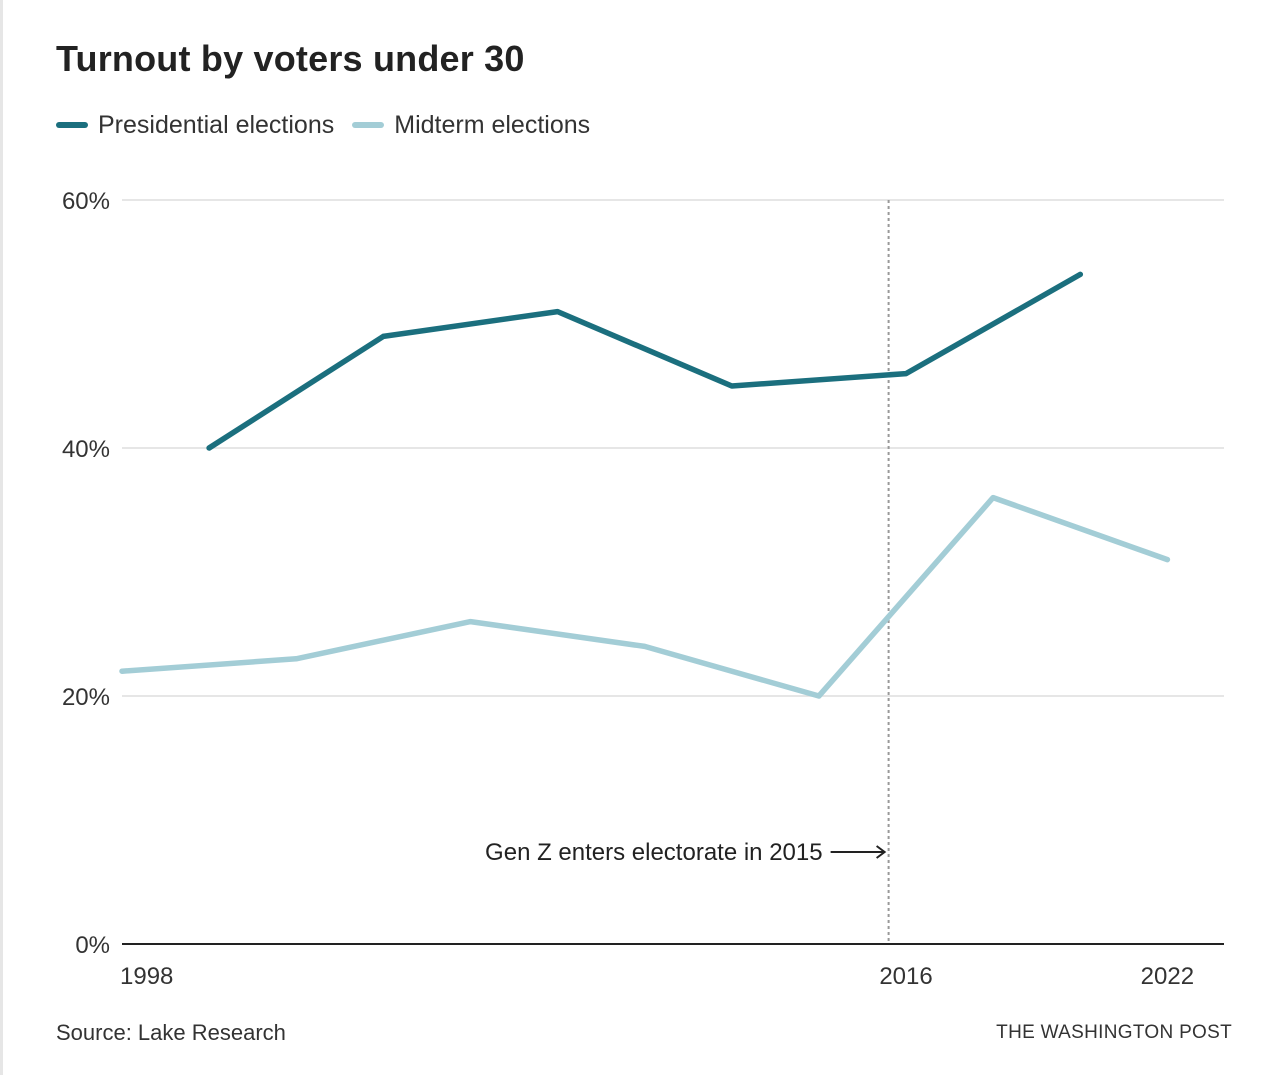 The height and width of the screenshot is (1075, 1280). Describe the element at coordinates (86, 449) in the screenshot. I see `y-tick-label: 40%` at that location.